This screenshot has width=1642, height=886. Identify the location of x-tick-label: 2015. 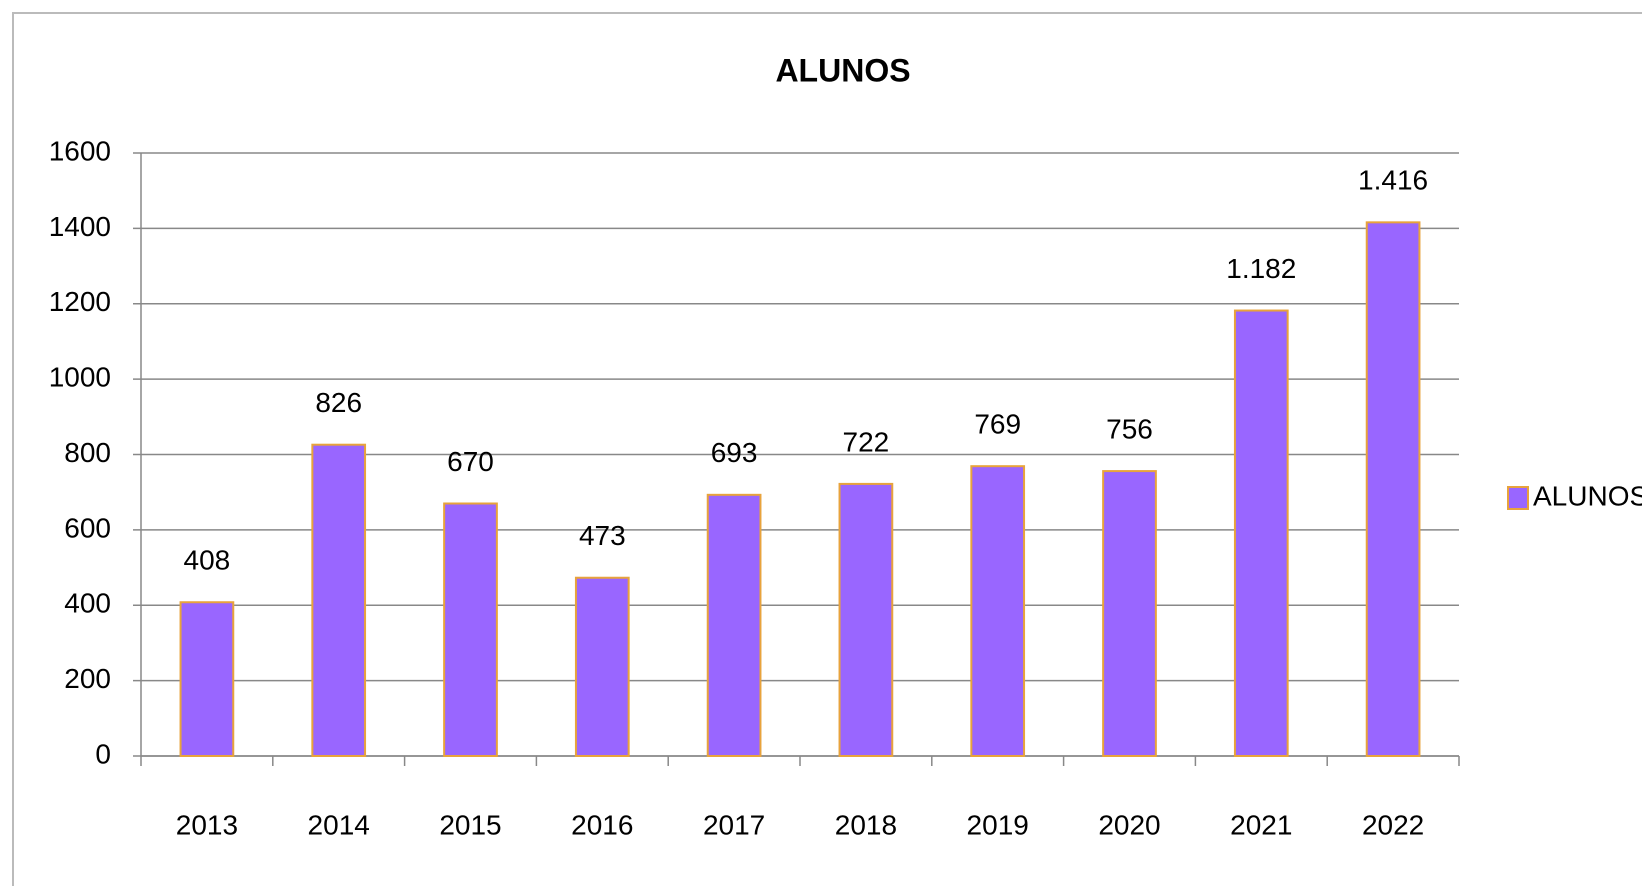
(470, 824).